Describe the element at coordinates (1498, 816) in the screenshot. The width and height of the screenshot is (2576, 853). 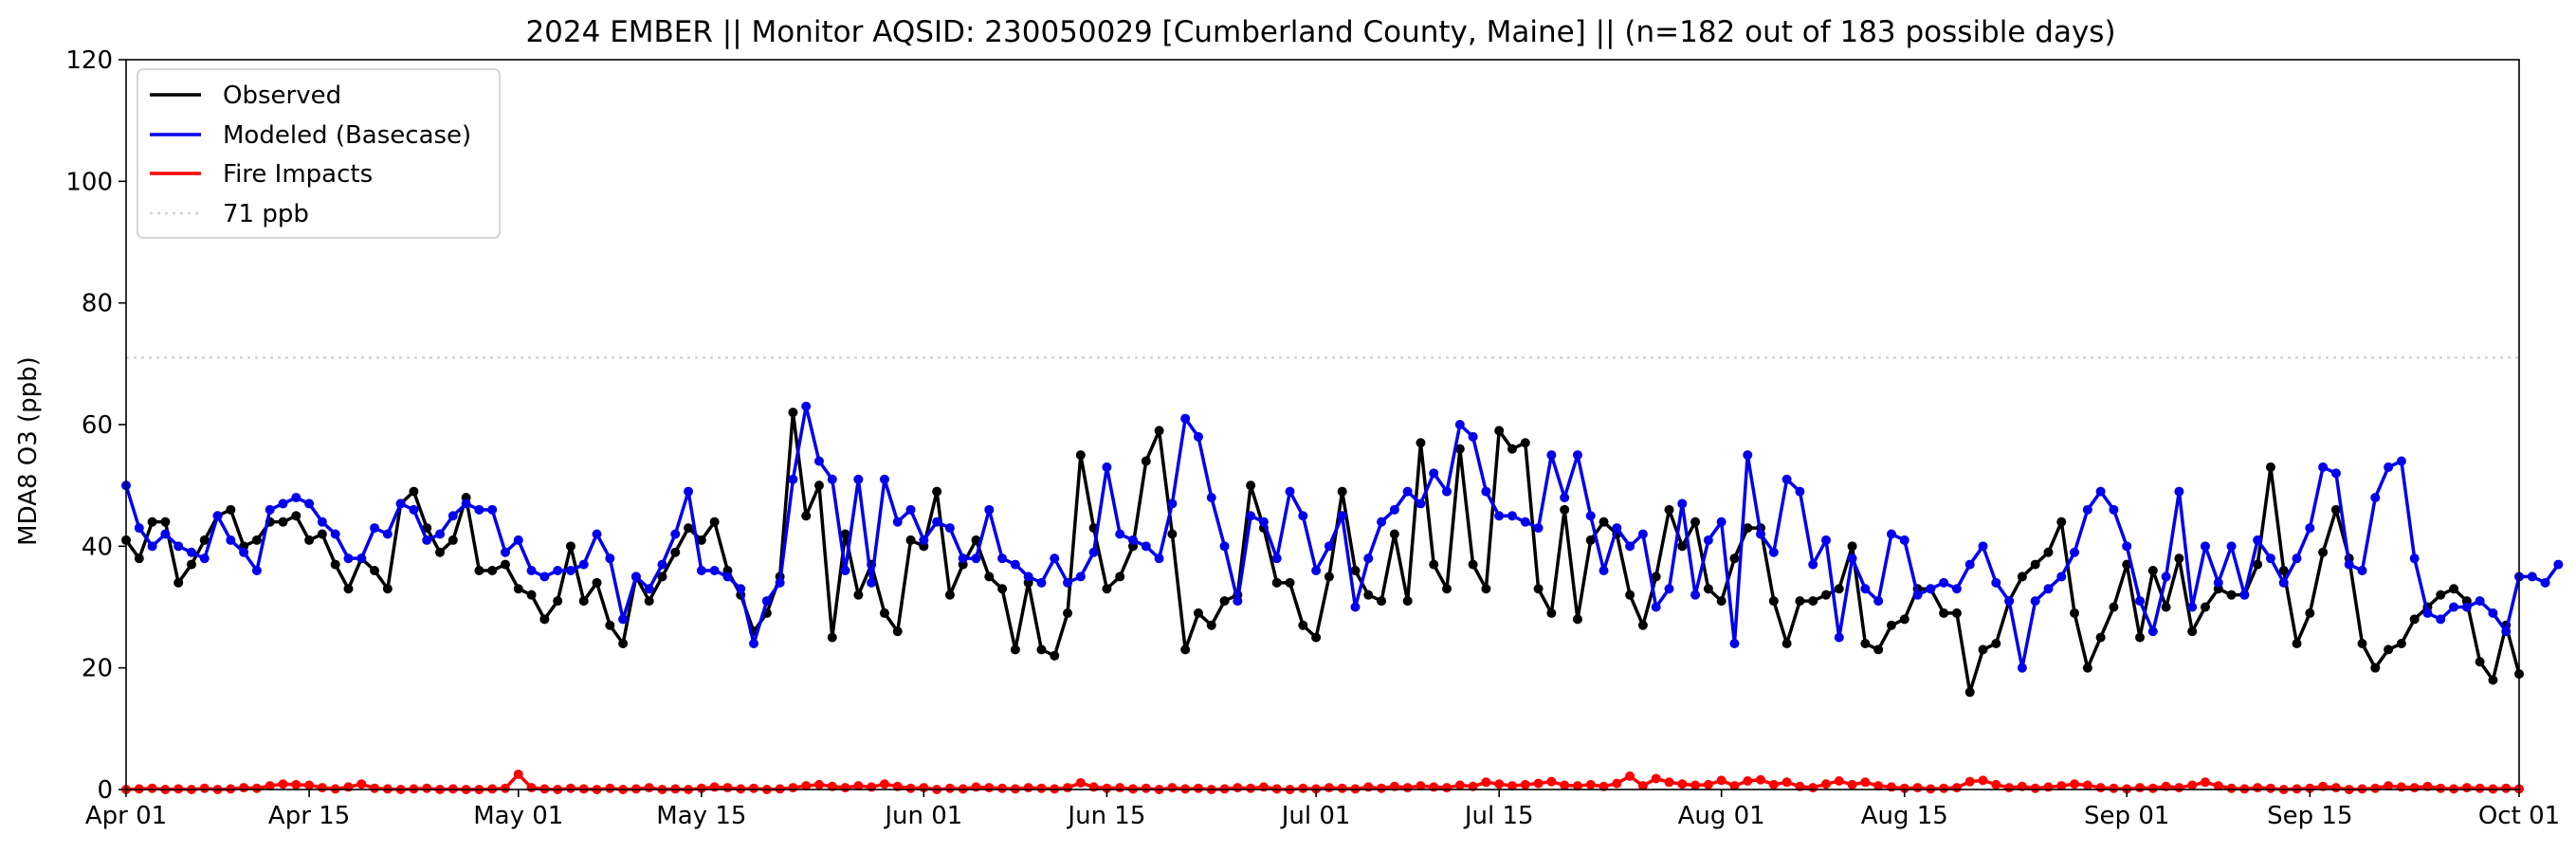
I see `x-tick-label: Jul 15` at that location.